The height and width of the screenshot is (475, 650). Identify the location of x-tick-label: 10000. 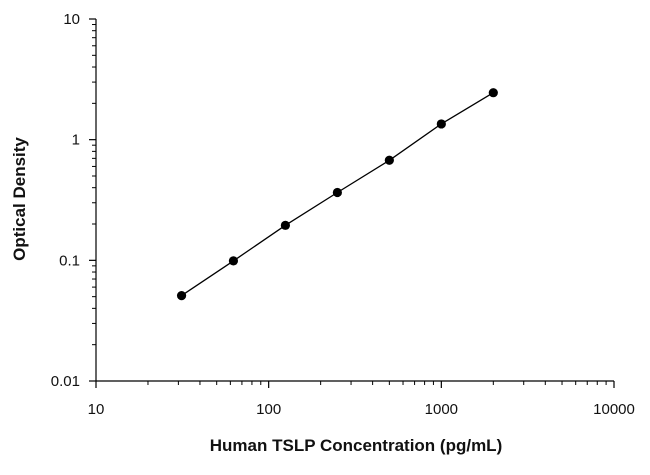
(614, 409).